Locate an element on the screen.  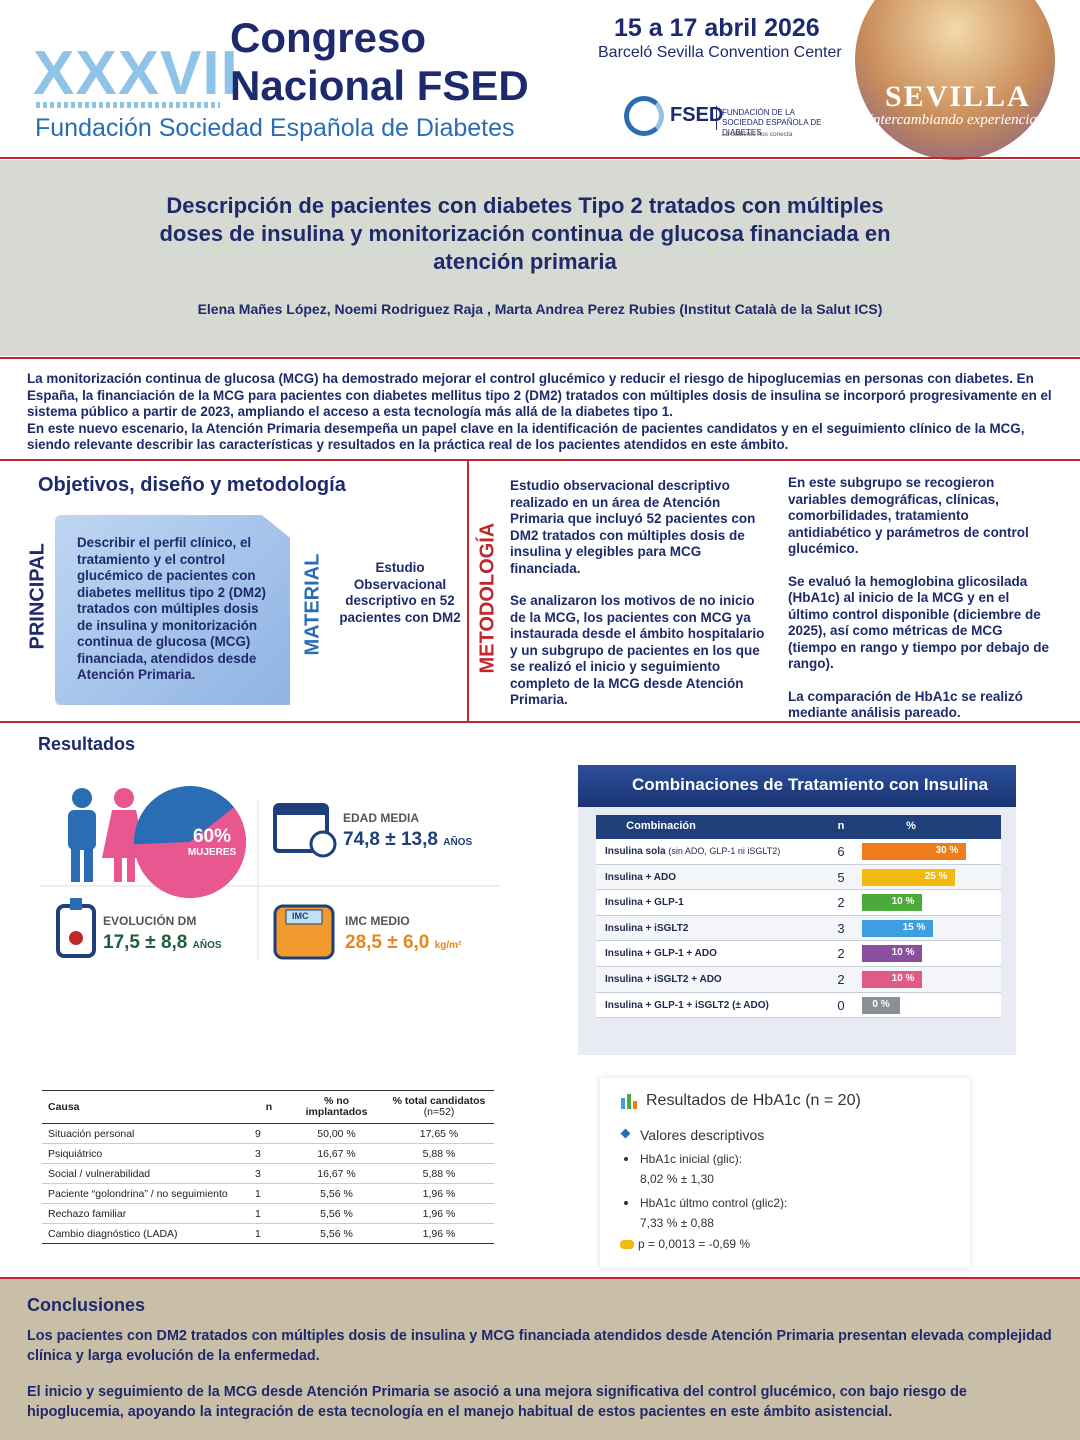
cell: 50,00 % is located at coordinates (336, 1133).